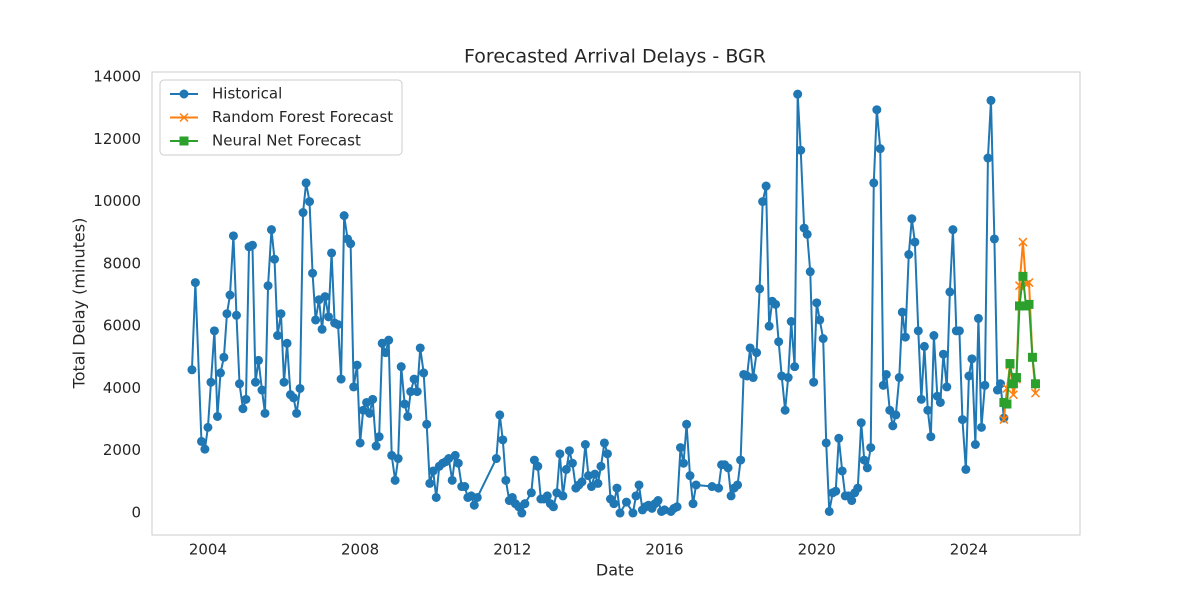 Image resolution: width=1200 pixels, height=600 pixels. Describe the element at coordinates (122, 388) in the screenshot. I see `y-tick-label: 4000` at that location.